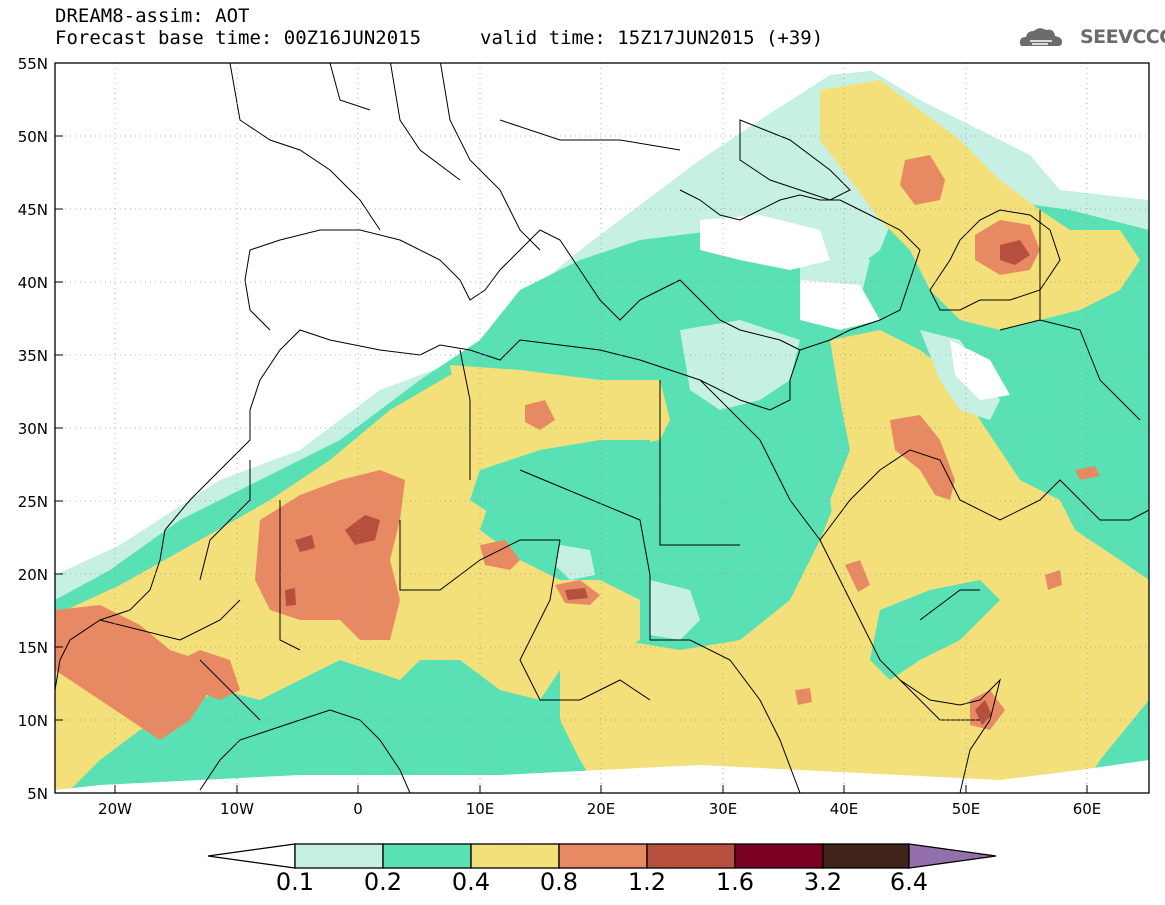 This screenshot has height=905, width=1165. I want to click on lat-label: 5N, so click(37, 794).